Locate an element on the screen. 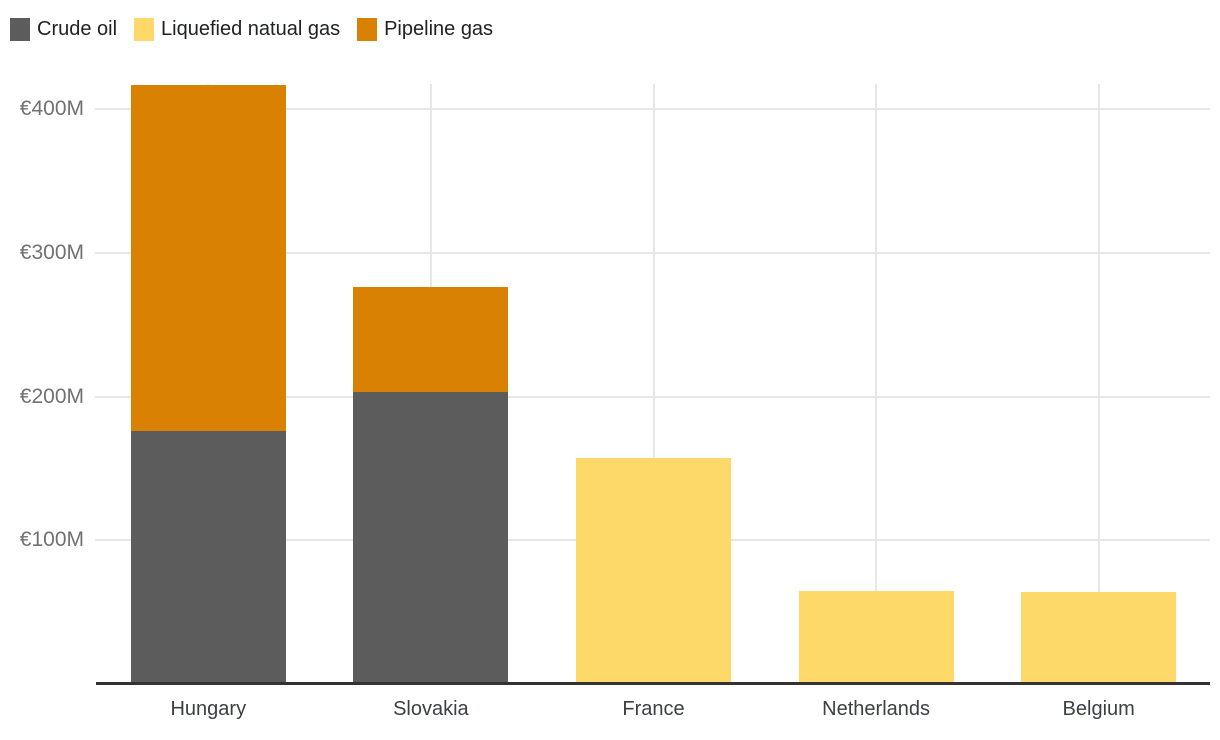 The width and height of the screenshot is (1220, 740). bar-segment-hungary-pipeline-gas is located at coordinates (208, 258).